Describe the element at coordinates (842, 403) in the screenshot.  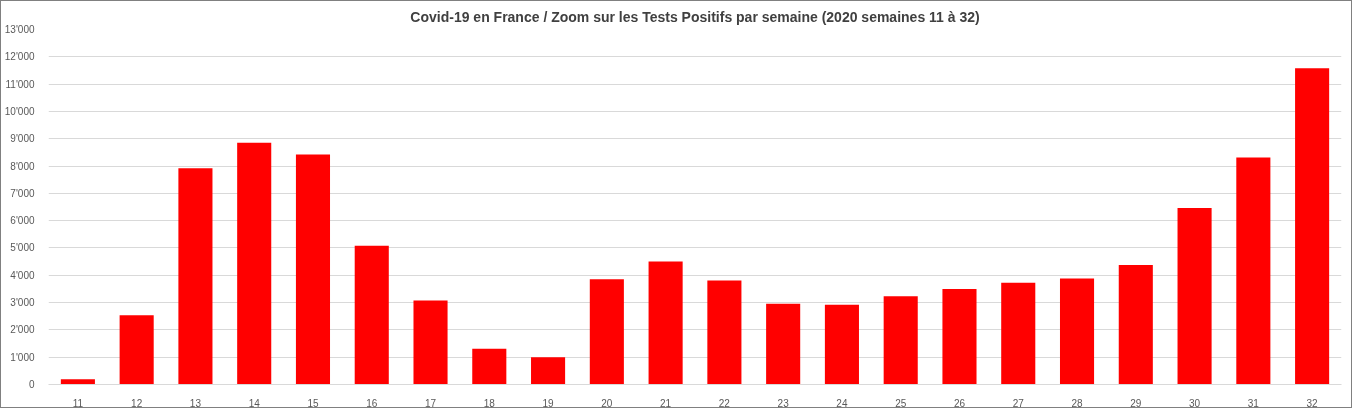
I see `x-tick-label: 24` at that location.